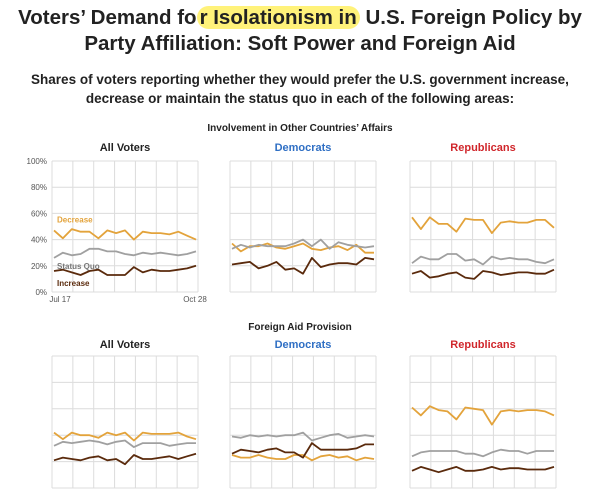 This screenshot has width=600, height=500. What do you see at coordinates (60, 299) in the screenshot?
I see `x-tick-label: Jul 17` at bounding box center [60, 299].